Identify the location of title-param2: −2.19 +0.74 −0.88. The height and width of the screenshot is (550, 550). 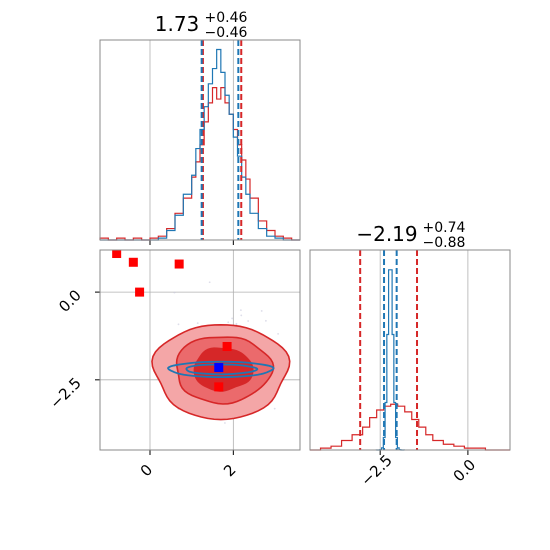
(410, 235).